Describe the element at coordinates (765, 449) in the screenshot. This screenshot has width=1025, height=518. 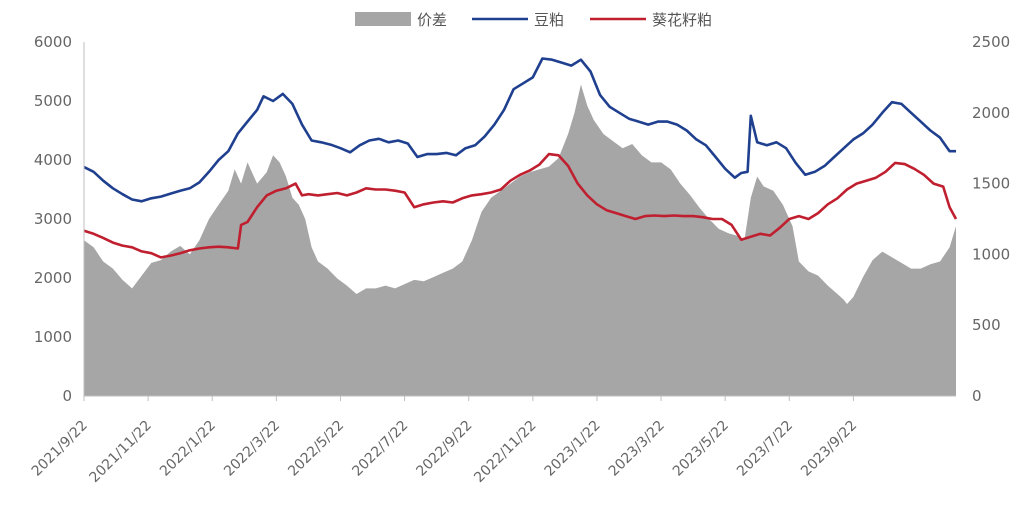
I see `x-tick-label: 2023/7/22` at that location.